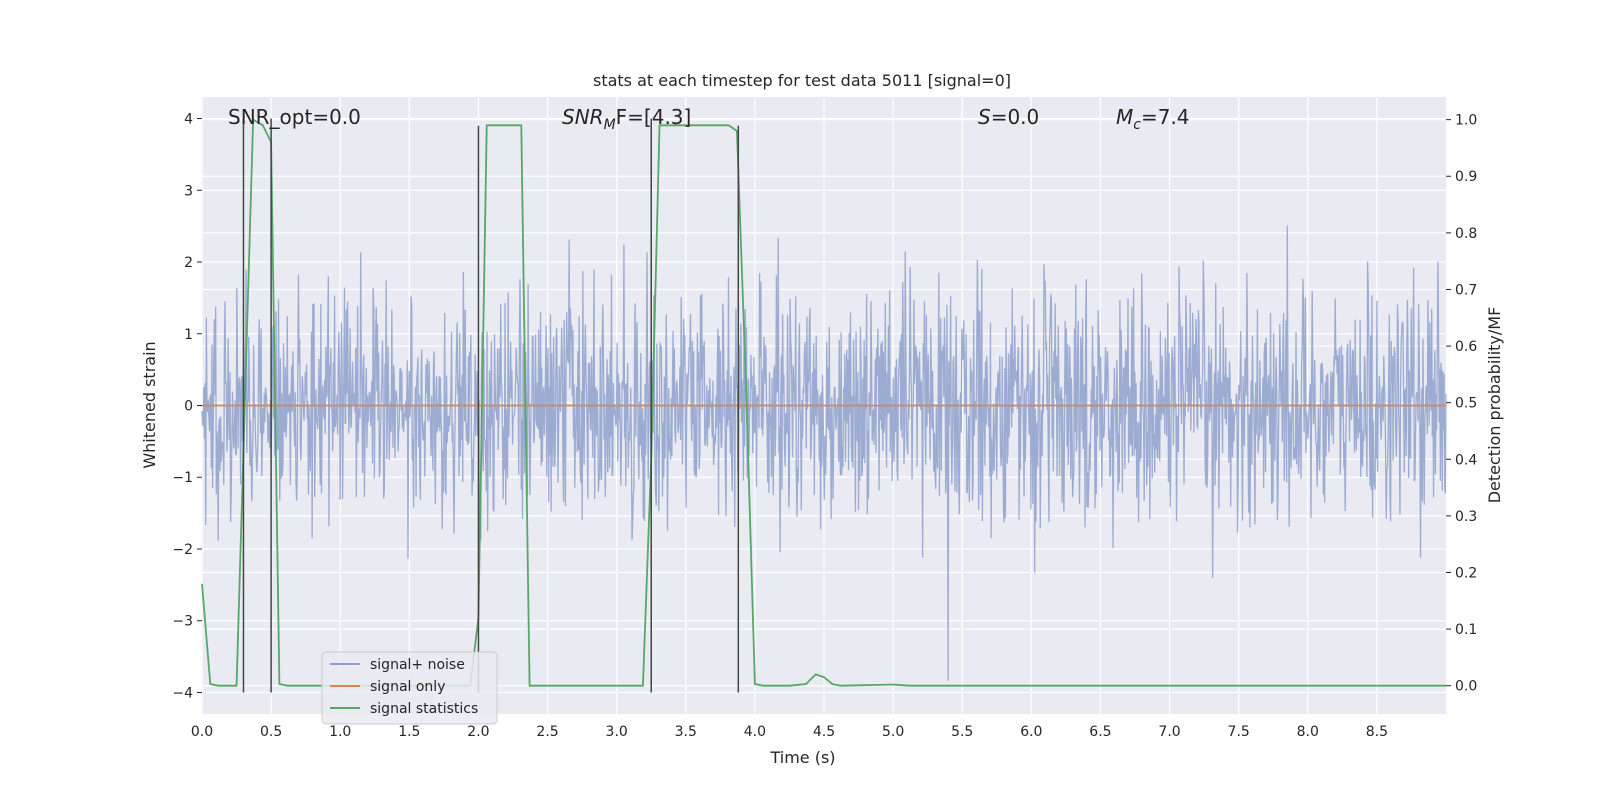  What do you see at coordinates (340, 732) in the screenshot?
I see `x-tick-label: 1.0` at bounding box center [340, 732].